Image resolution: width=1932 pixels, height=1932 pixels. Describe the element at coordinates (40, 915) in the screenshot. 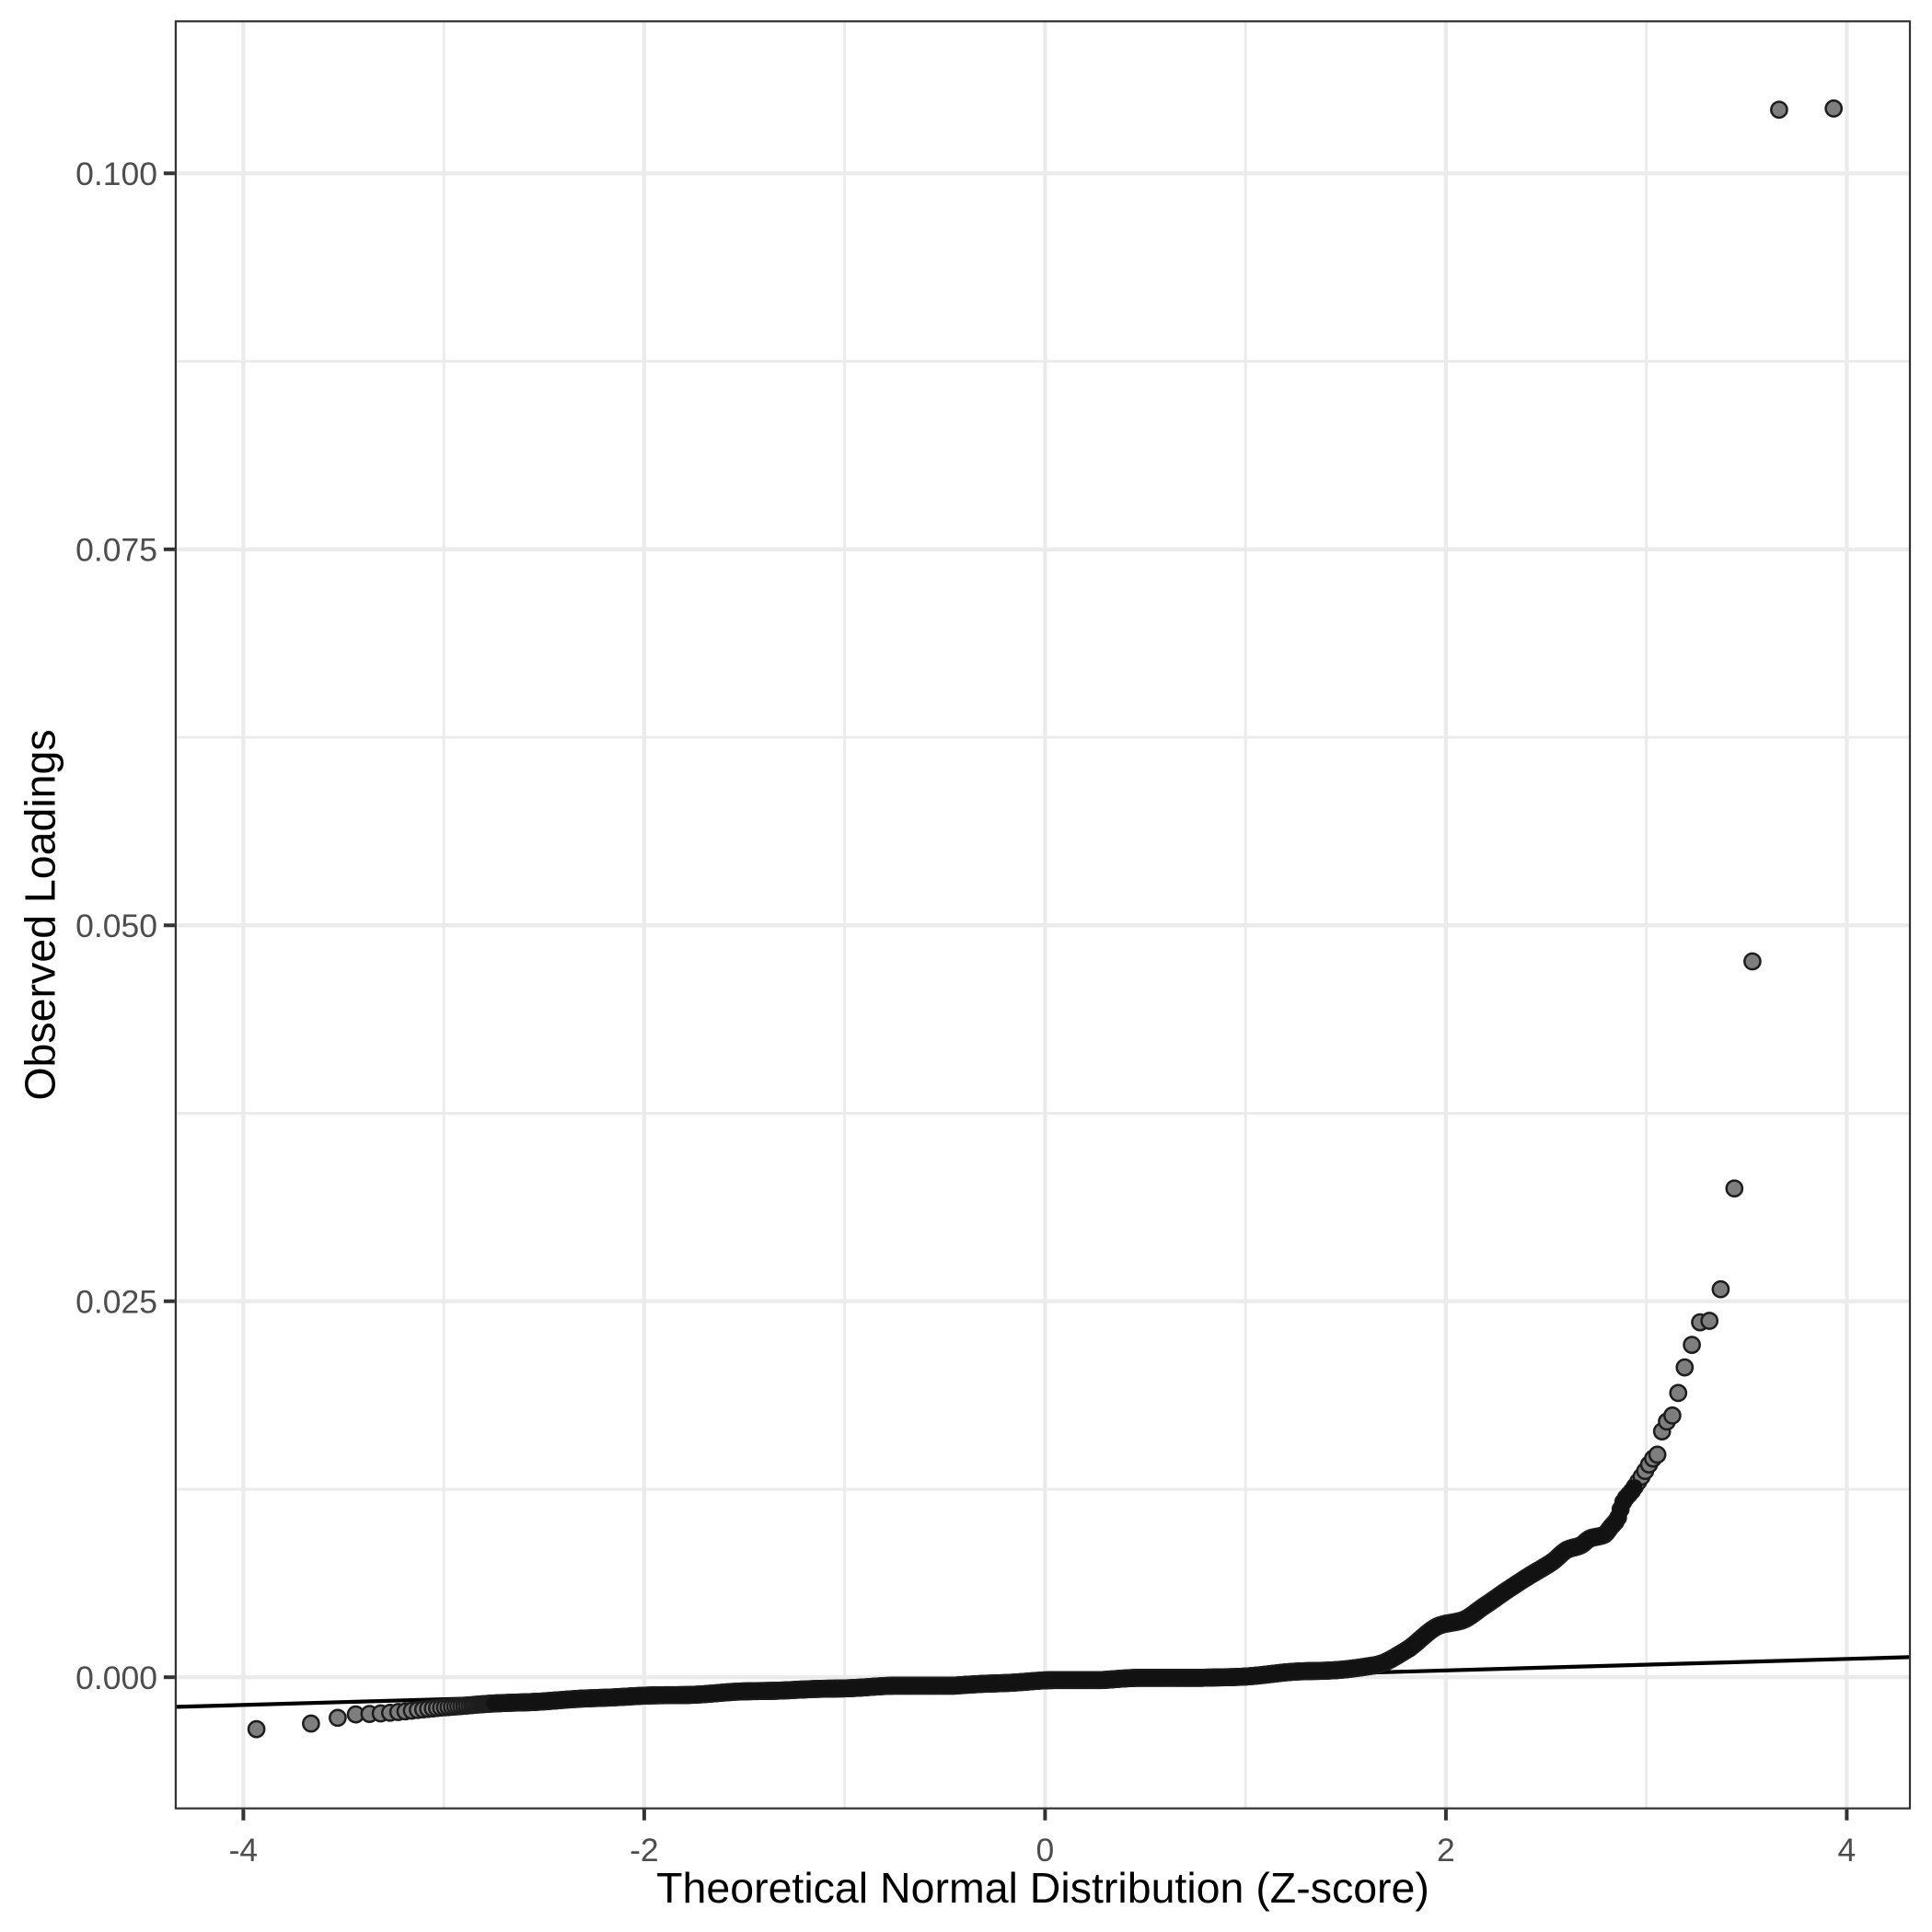

I see `svg-text: Observed Loadings` at that location.